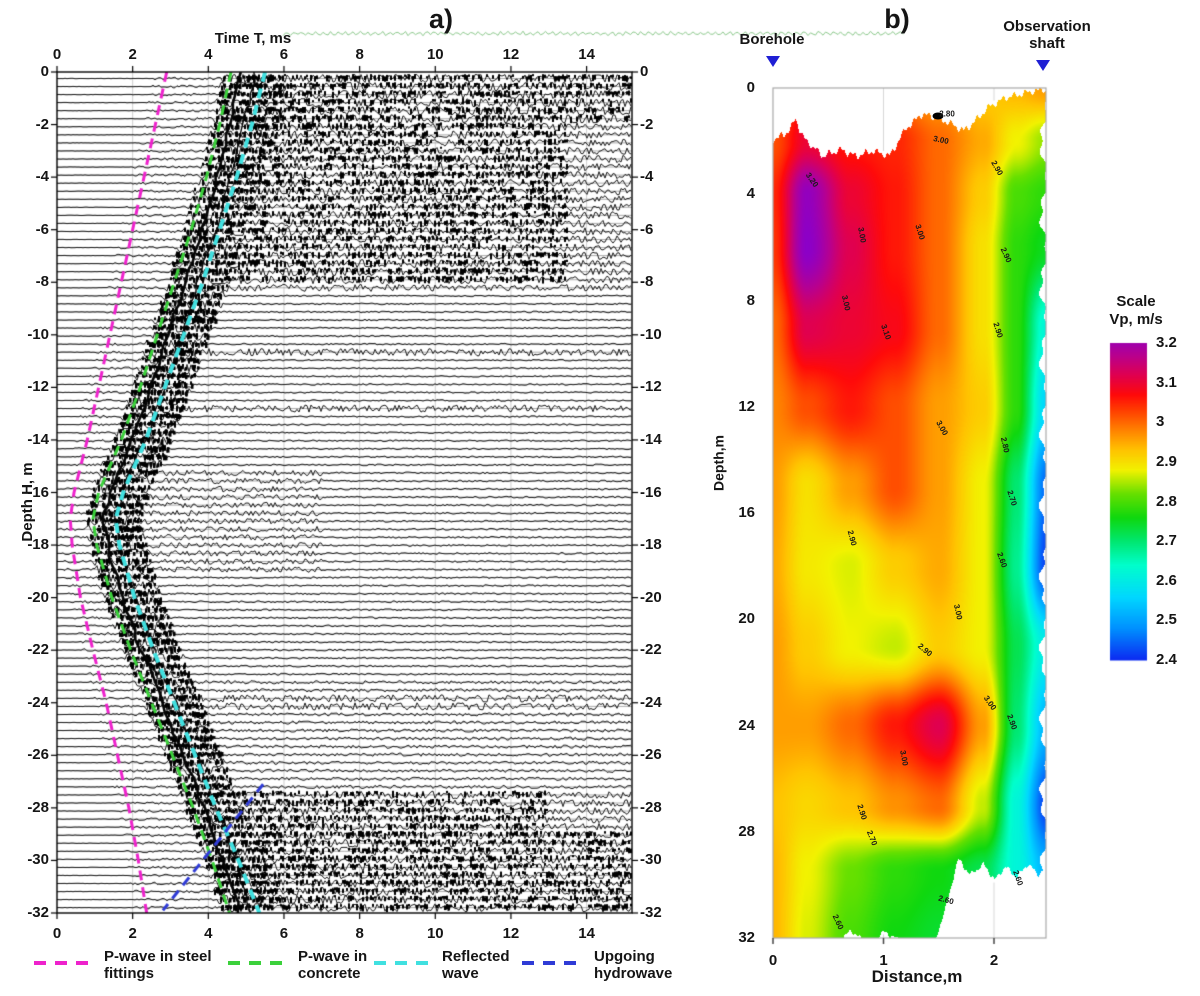  What do you see at coordinates (57, 55) in the screenshot?
I see `x-tick-label-top: 0` at bounding box center [57, 55].